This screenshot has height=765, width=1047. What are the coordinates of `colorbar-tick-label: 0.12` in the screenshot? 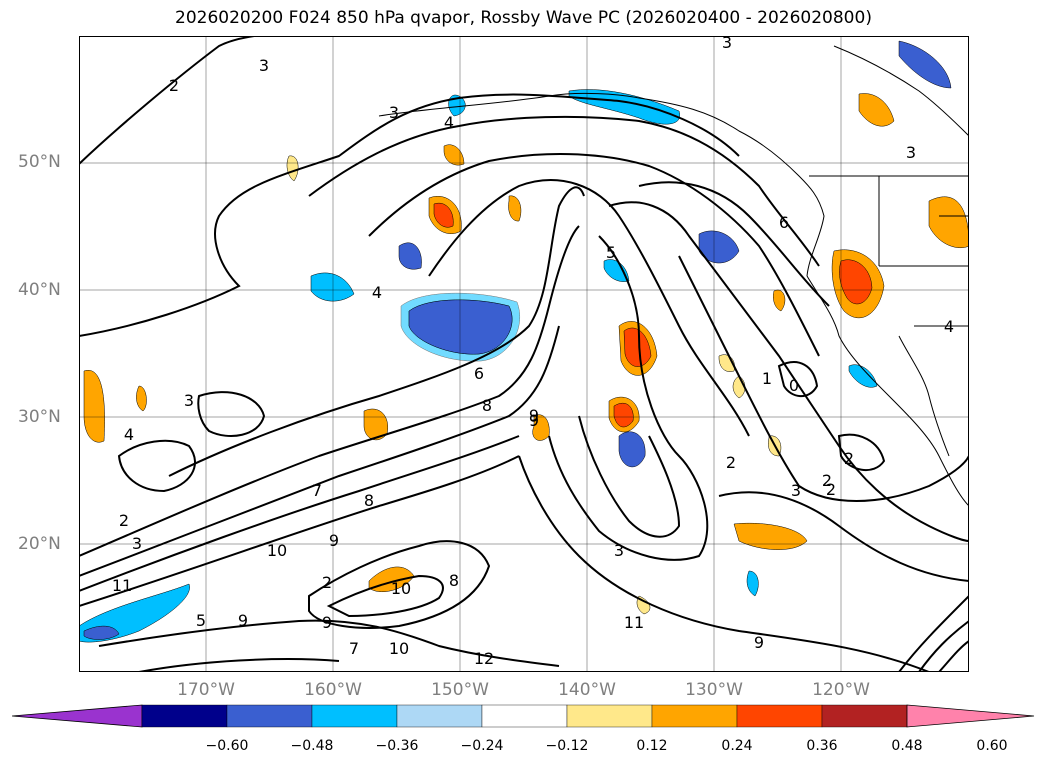 It's located at (652, 746).